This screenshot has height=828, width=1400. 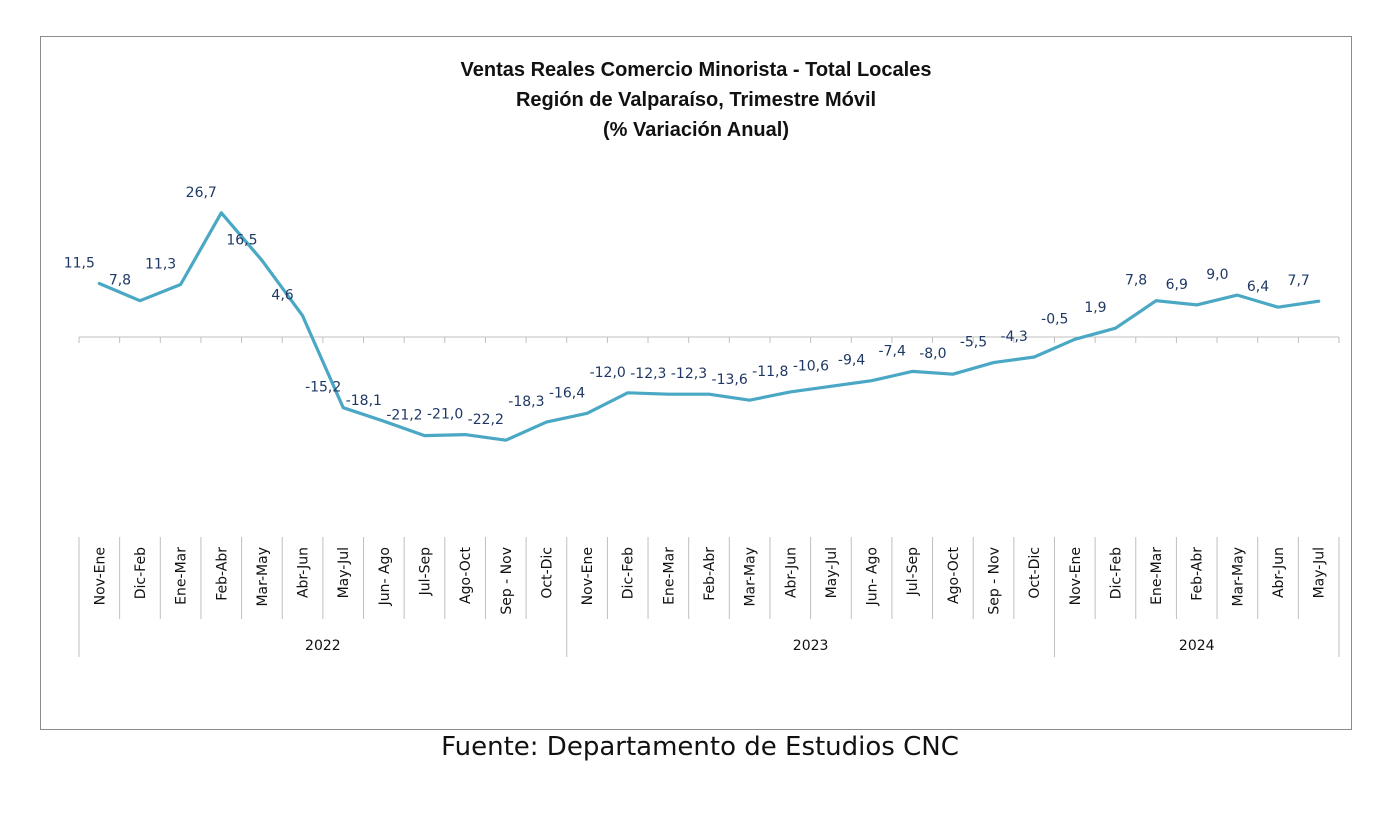 I want to click on data-label: -7,4, so click(x=892, y=351).